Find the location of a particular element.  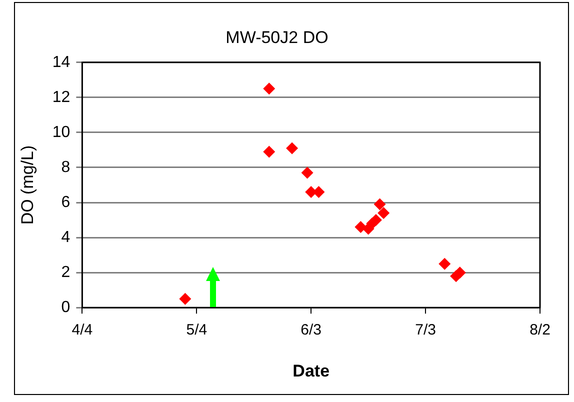

y-tick-label: 0 is located at coordinates (65, 307).